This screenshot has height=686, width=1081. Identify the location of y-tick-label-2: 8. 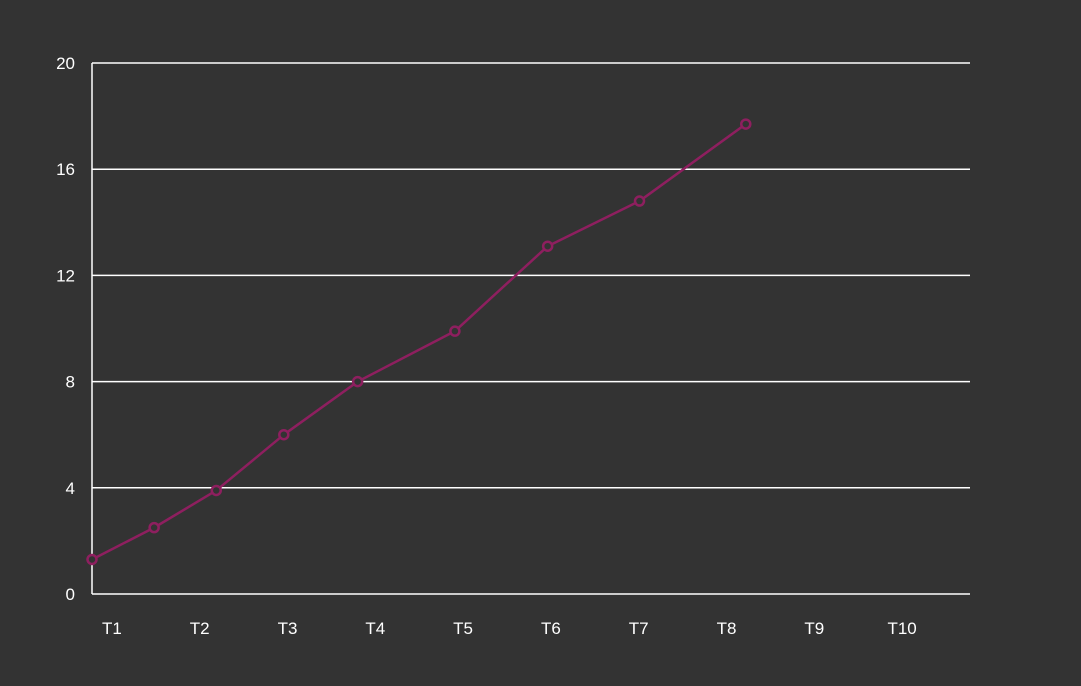
(70, 382).